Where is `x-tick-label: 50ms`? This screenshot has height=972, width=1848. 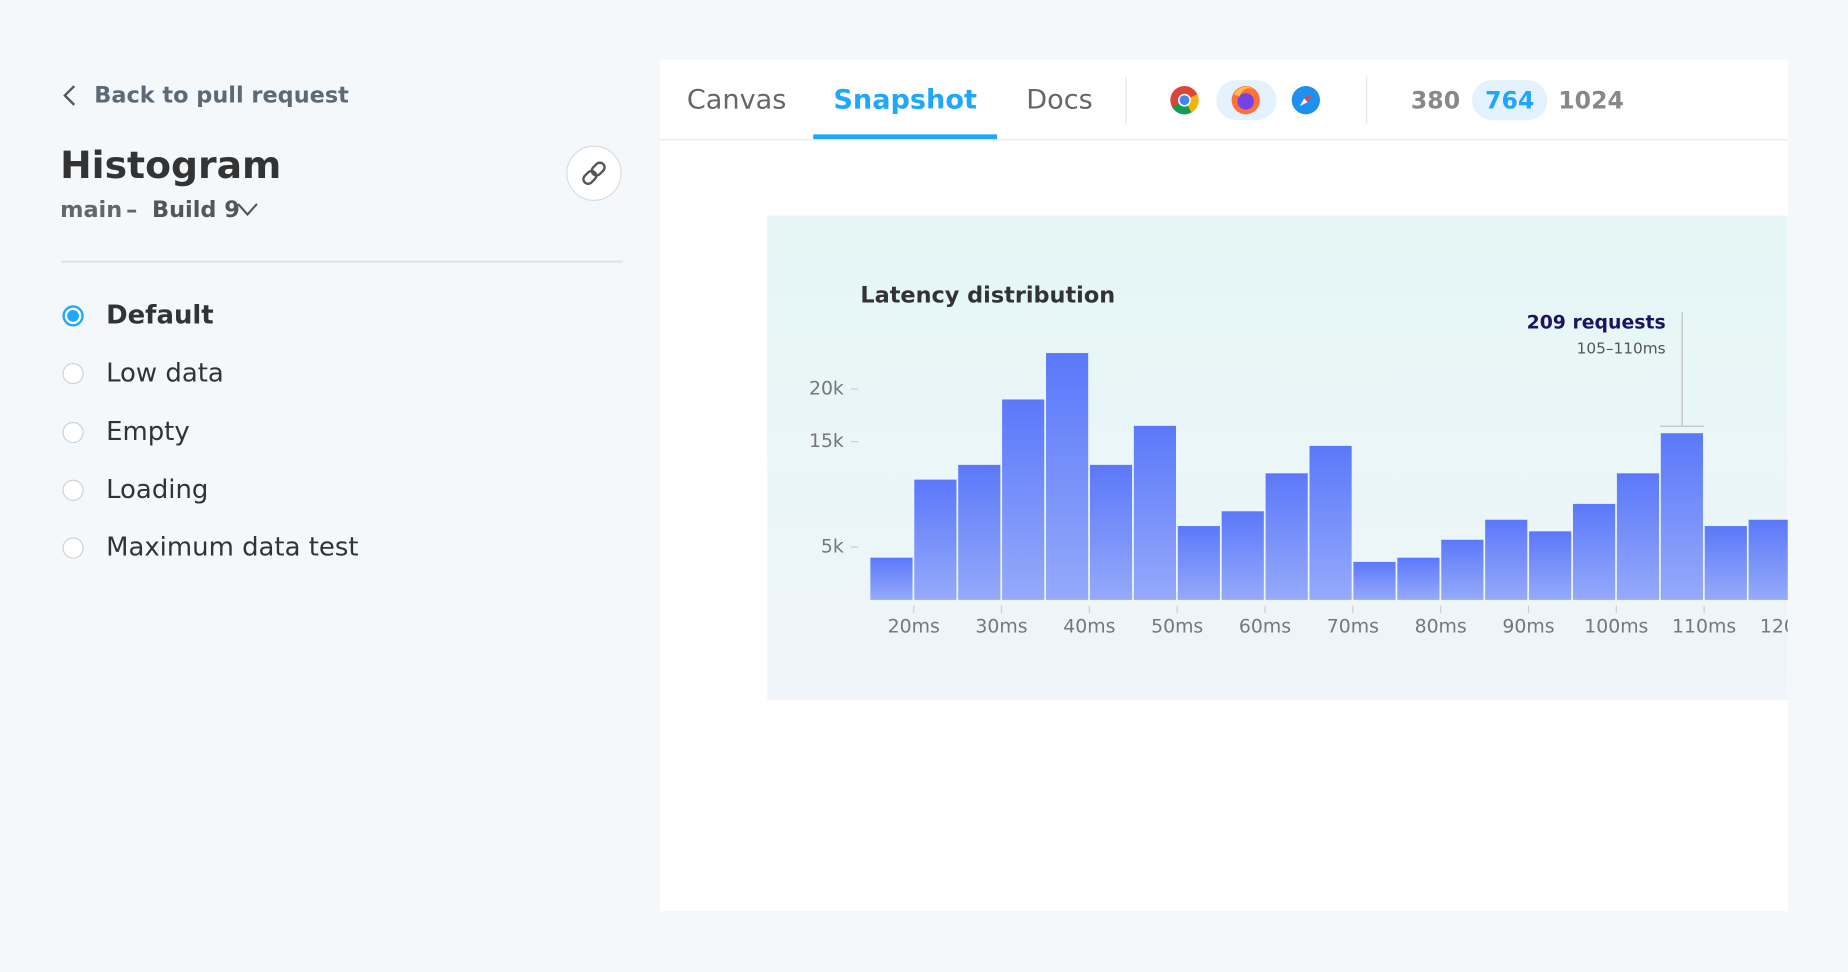
x-tick-label: 50ms is located at coordinates (1177, 626).